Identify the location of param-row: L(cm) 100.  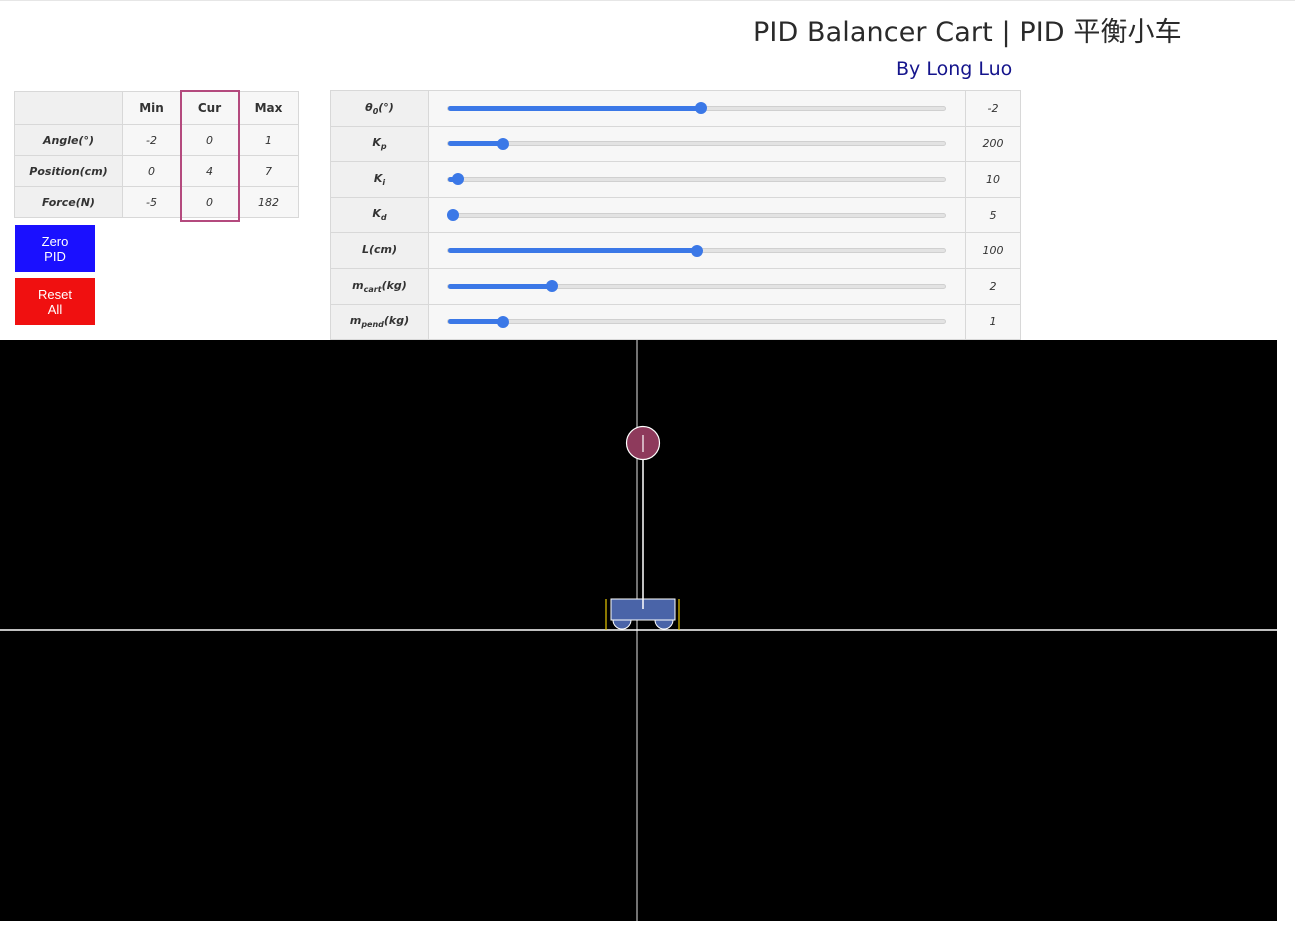
(675, 250).